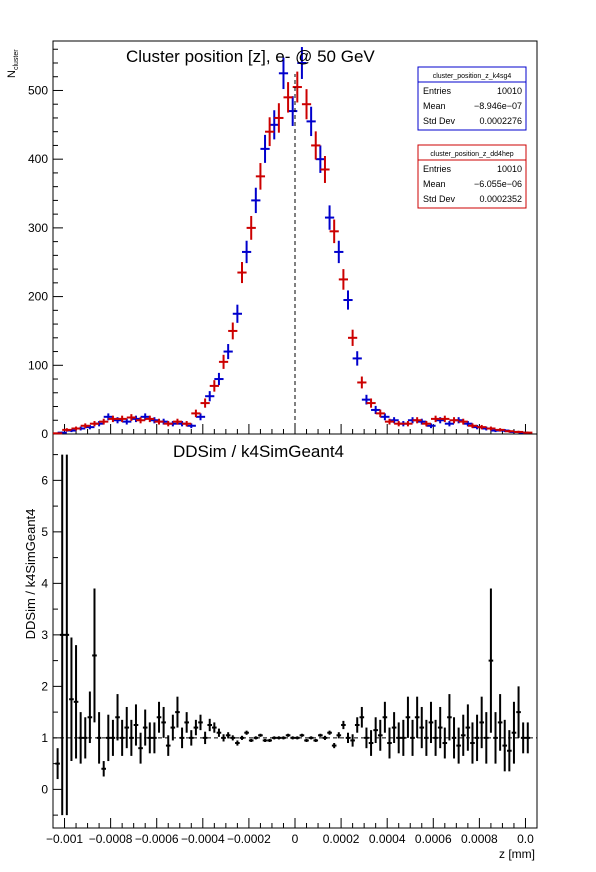  What do you see at coordinates (13, 63) in the screenshot?
I see `top-y-axis-label: Ncluster` at bounding box center [13, 63].